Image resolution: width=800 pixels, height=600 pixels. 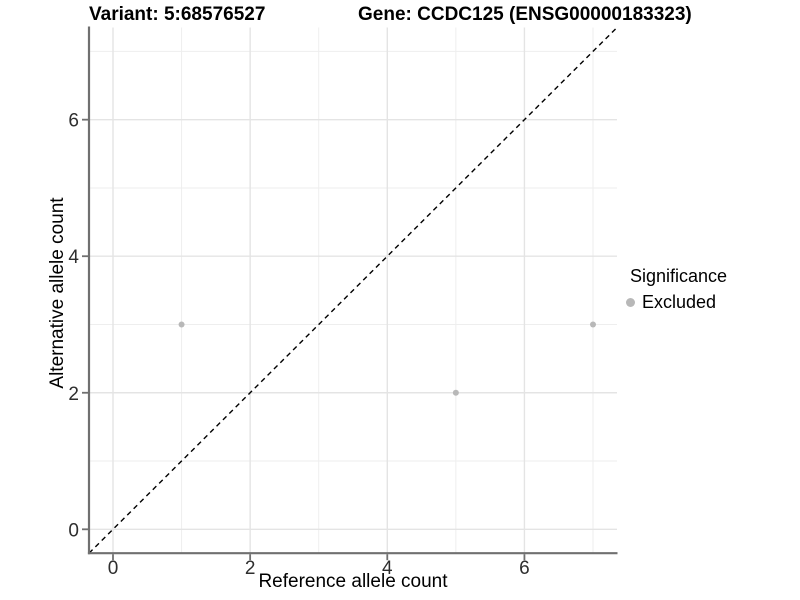 I want to click on legend: Significance Excluded, so click(x=676, y=289).